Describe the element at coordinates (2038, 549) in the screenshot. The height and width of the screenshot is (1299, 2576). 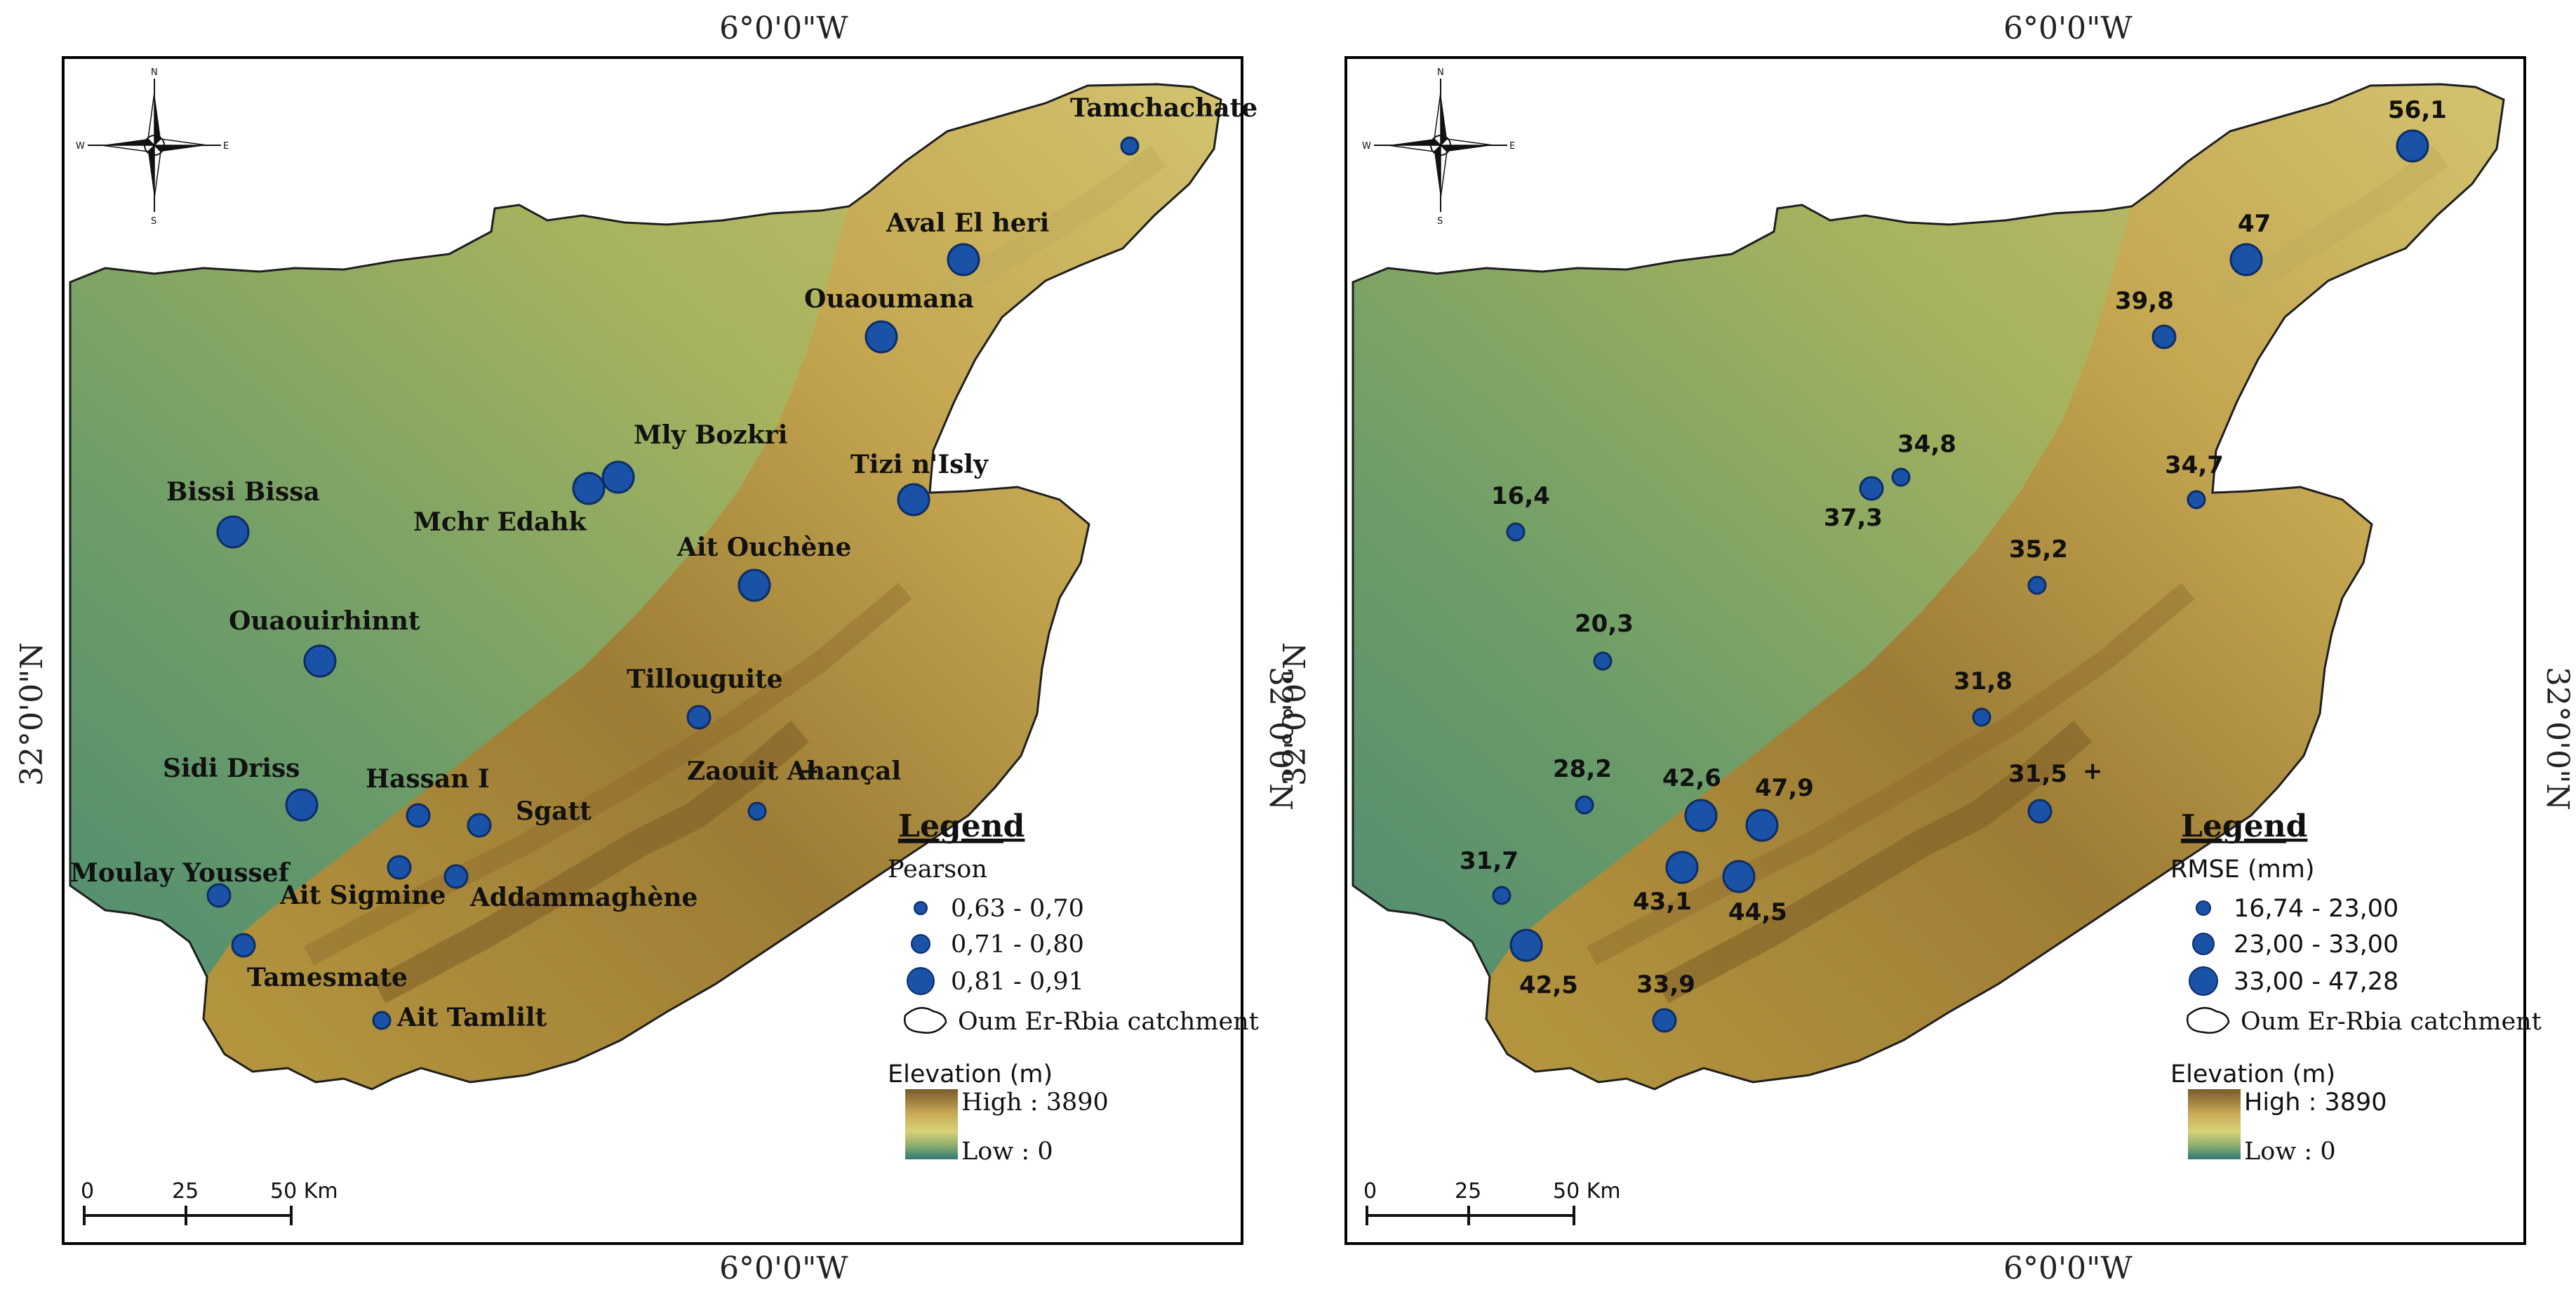
I see `station-label: 35,2` at that location.